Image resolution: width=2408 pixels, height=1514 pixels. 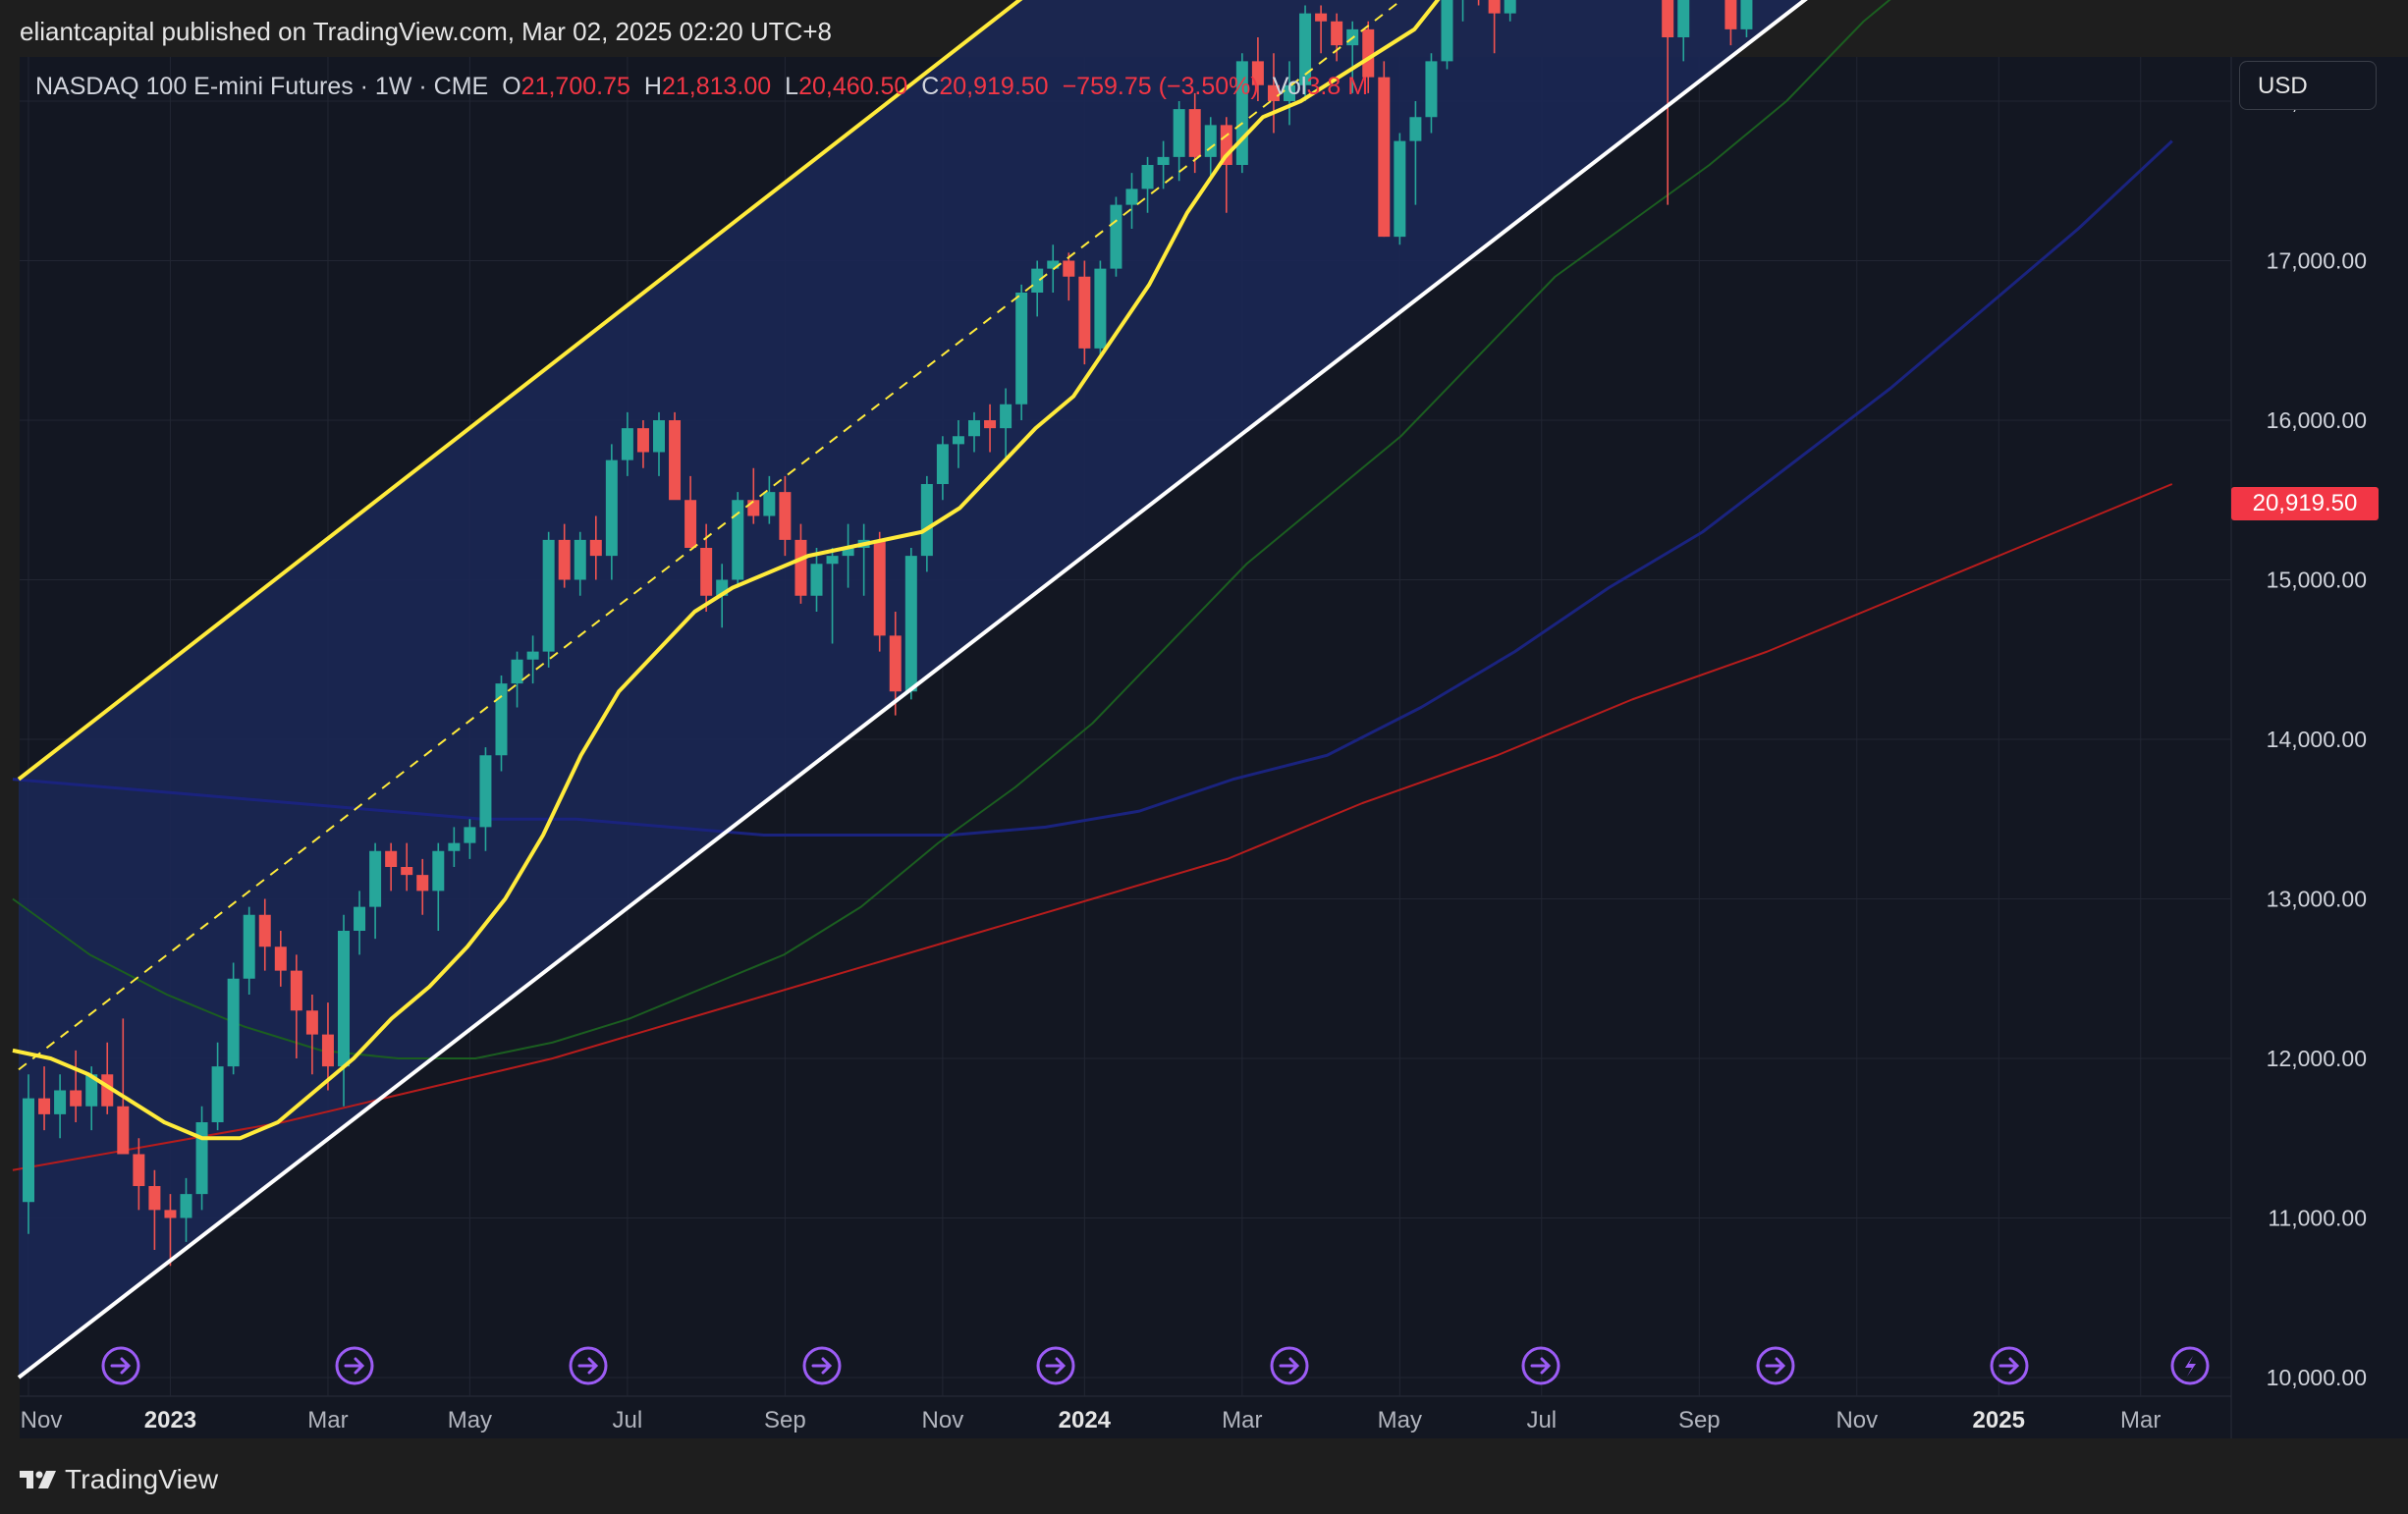 What do you see at coordinates (994, 86) in the screenshot?
I see `close-value: 20,919.50` at bounding box center [994, 86].